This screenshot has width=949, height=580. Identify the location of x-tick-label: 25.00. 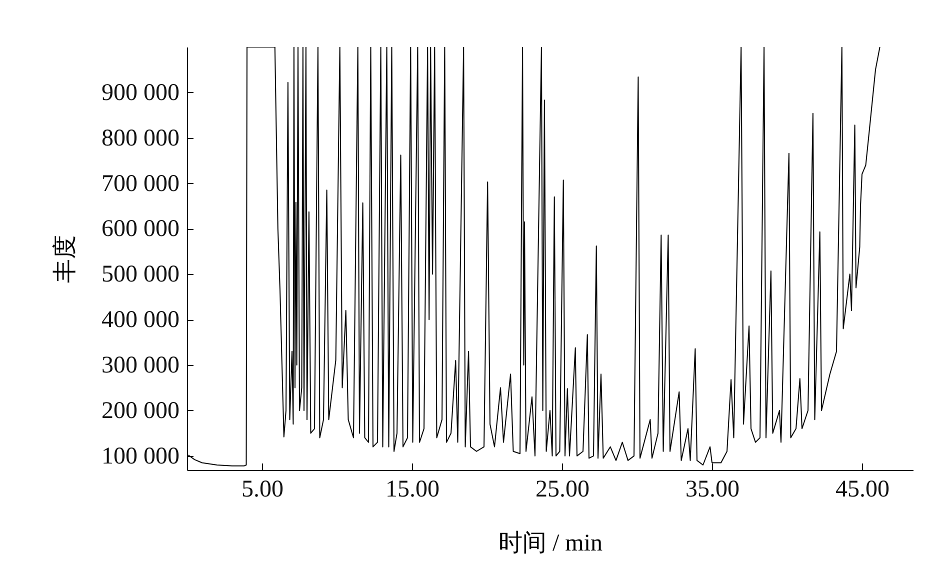
(563, 489).